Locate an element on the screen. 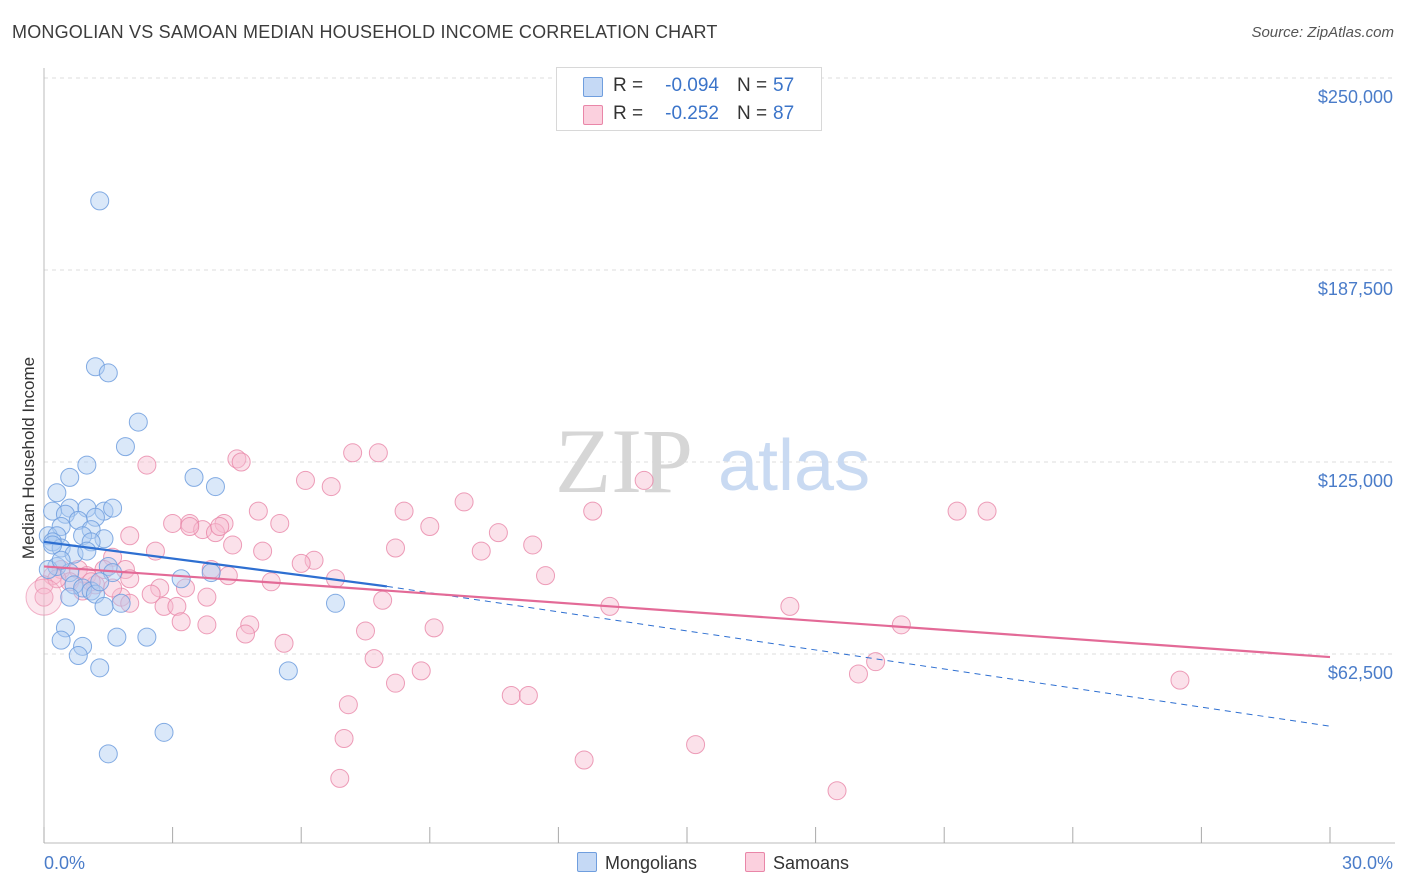  mongolians-legend-swatch is located at coordinates (587, 862).